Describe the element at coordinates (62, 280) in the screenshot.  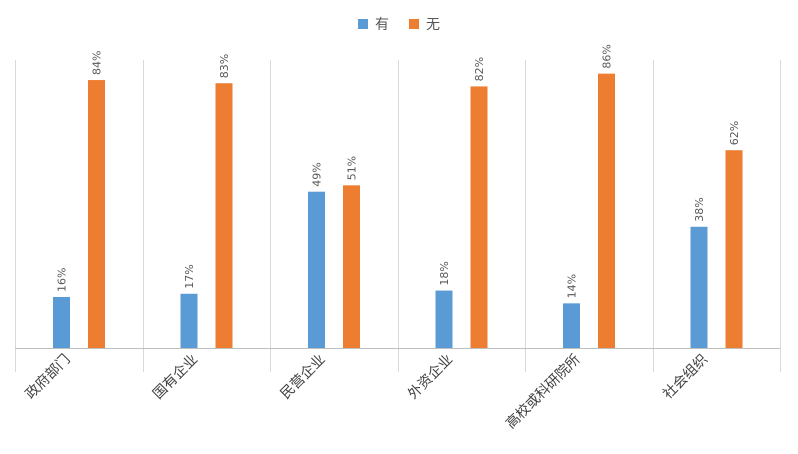
I see `data-label: 16%` at that location.